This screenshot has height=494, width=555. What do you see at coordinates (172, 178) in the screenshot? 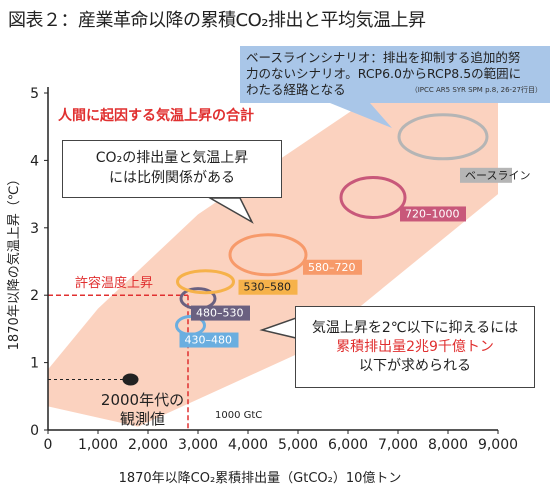
I see `co2-callout-line2: には比例関係がある` at bounding box center [172, 178].